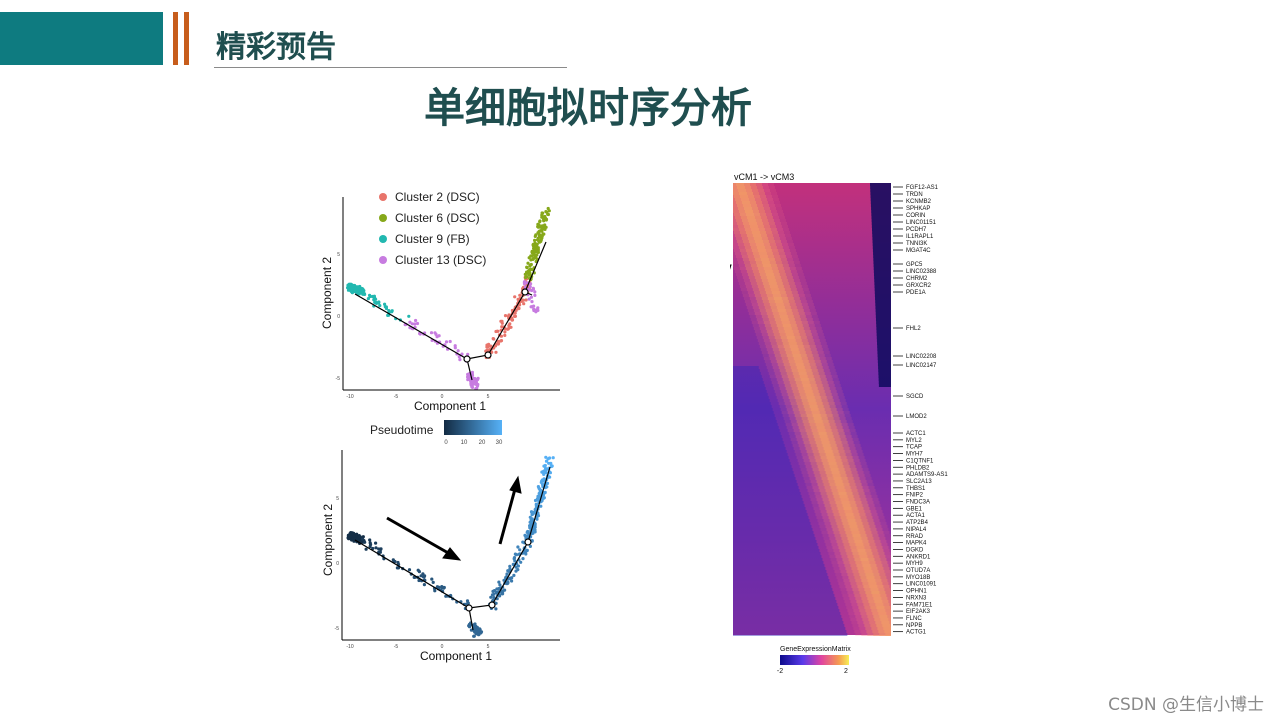 This screenshot has height=720, width=1280. Describe the element at coordinates (916, 230) in the screenshot. I see `gene-label: PCDH7` at that location.